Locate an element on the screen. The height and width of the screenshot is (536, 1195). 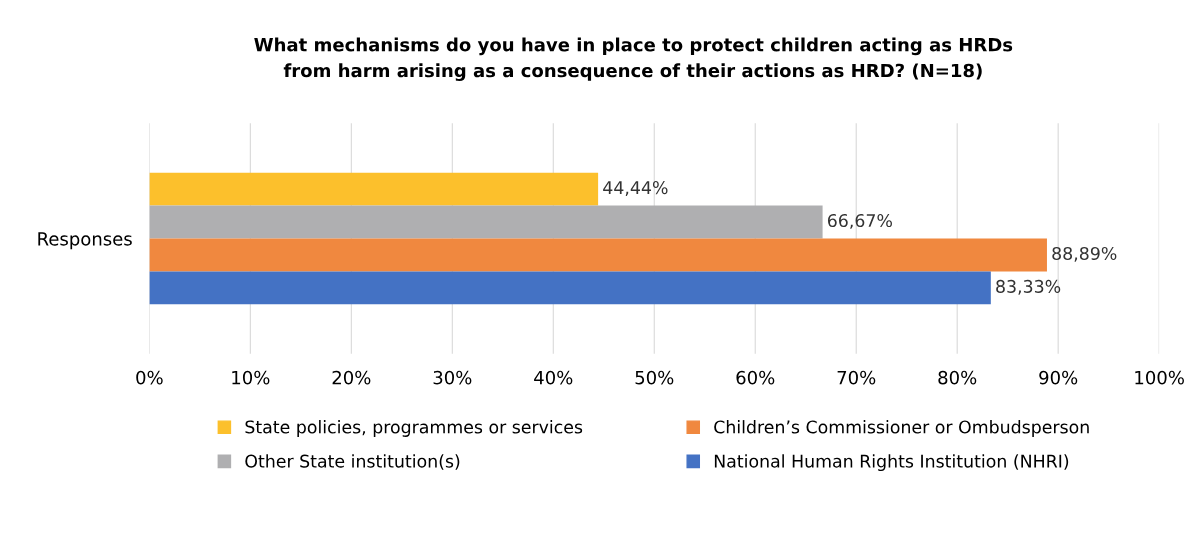
x-tick-label: 80% is located at coordinates (957, 377).